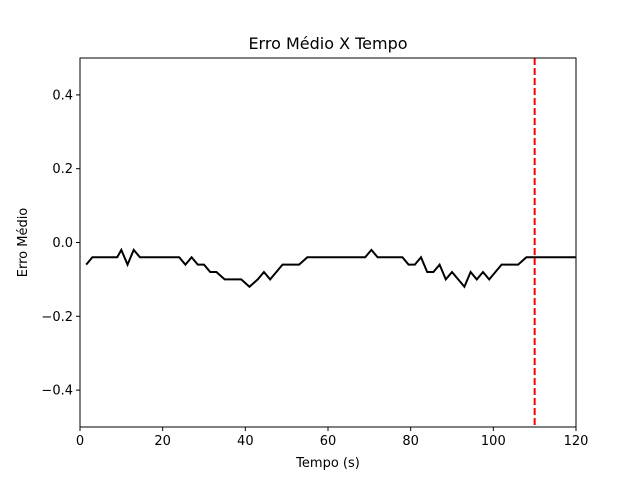 The image size is (640, 480). Describe the element at coordinates (328, 441) in the screenshot. I see `x-tick-label: 60` at that location.